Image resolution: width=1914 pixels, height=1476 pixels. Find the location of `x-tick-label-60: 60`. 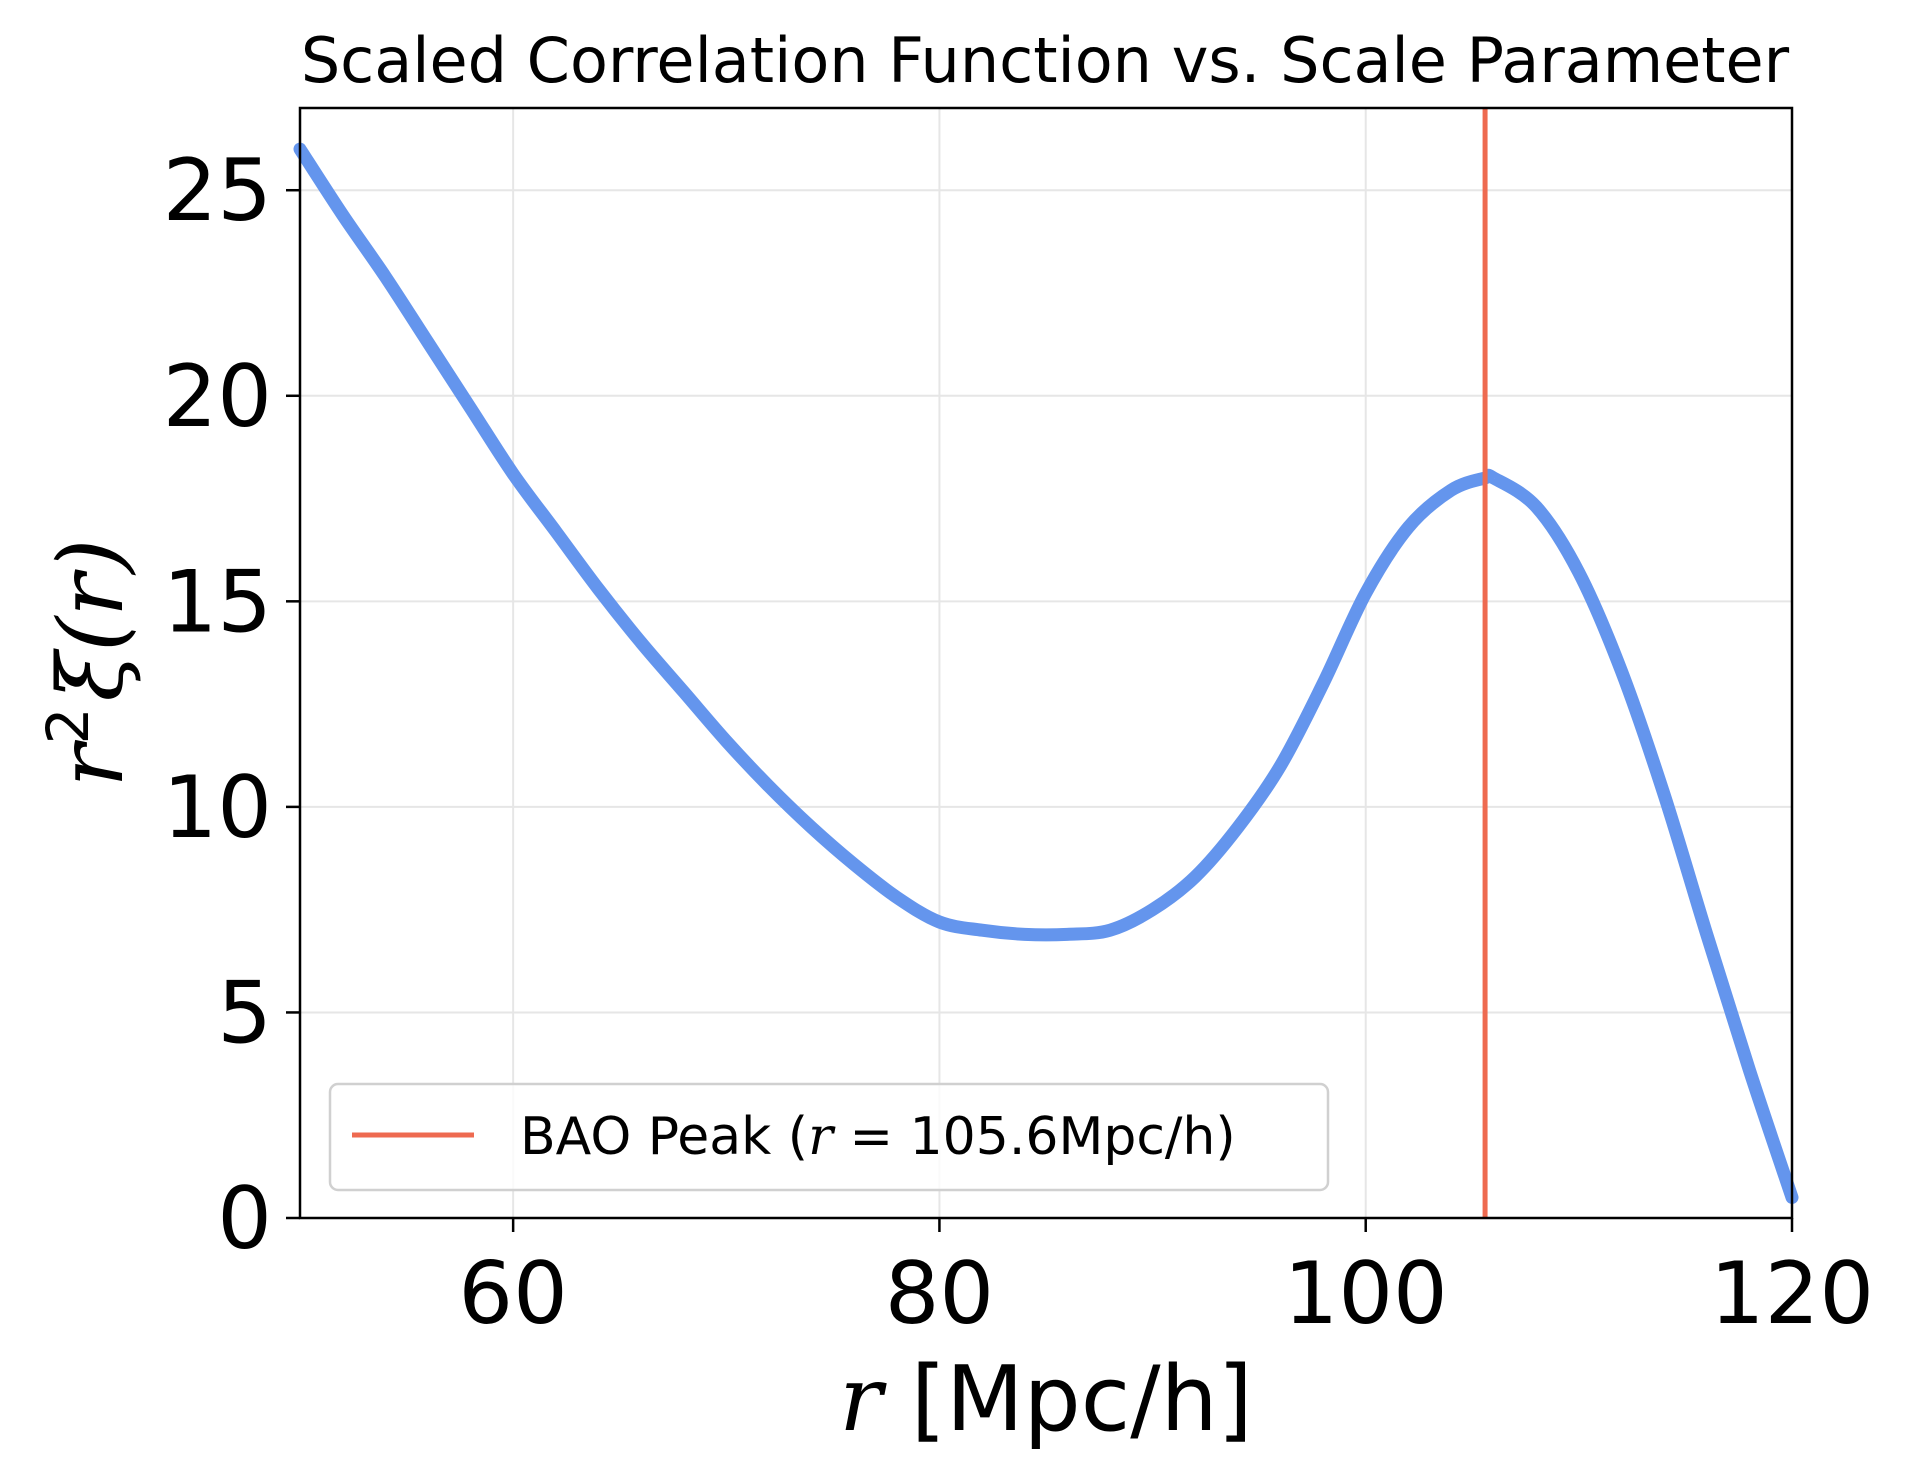

x-tick-label-60: 60 is located at coordinates (512, 1294).